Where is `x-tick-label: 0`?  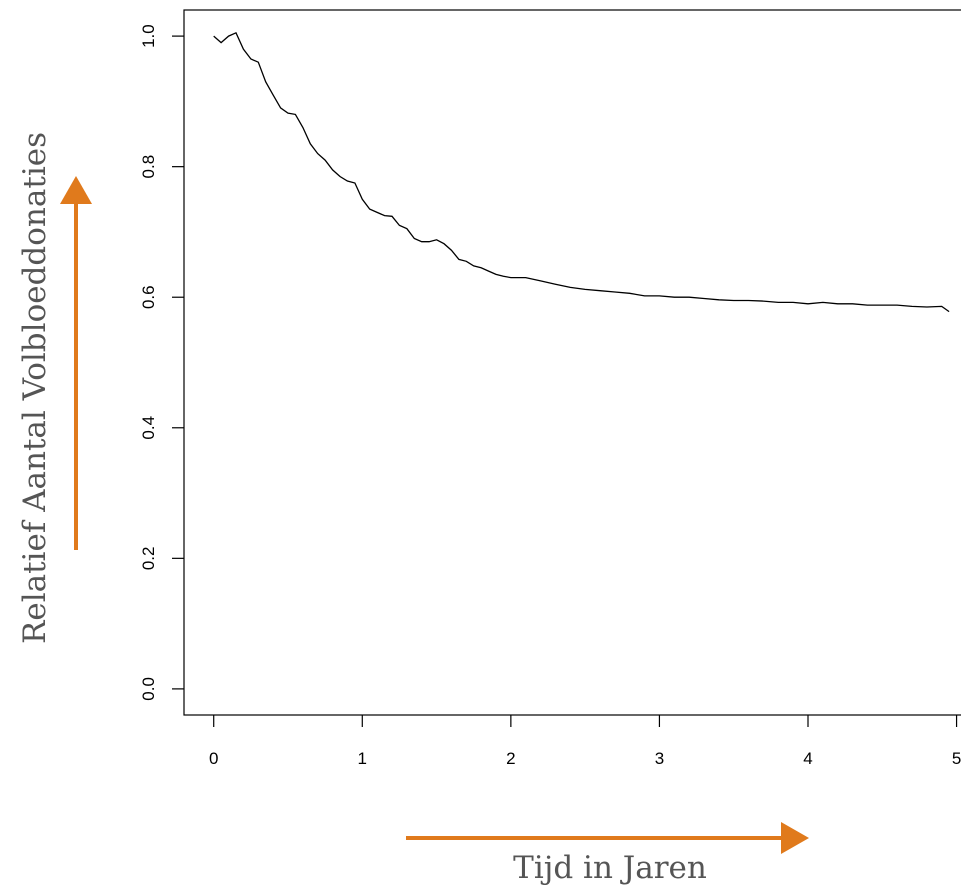 x-tick-label: 0 is located at coordinates (213, 758).